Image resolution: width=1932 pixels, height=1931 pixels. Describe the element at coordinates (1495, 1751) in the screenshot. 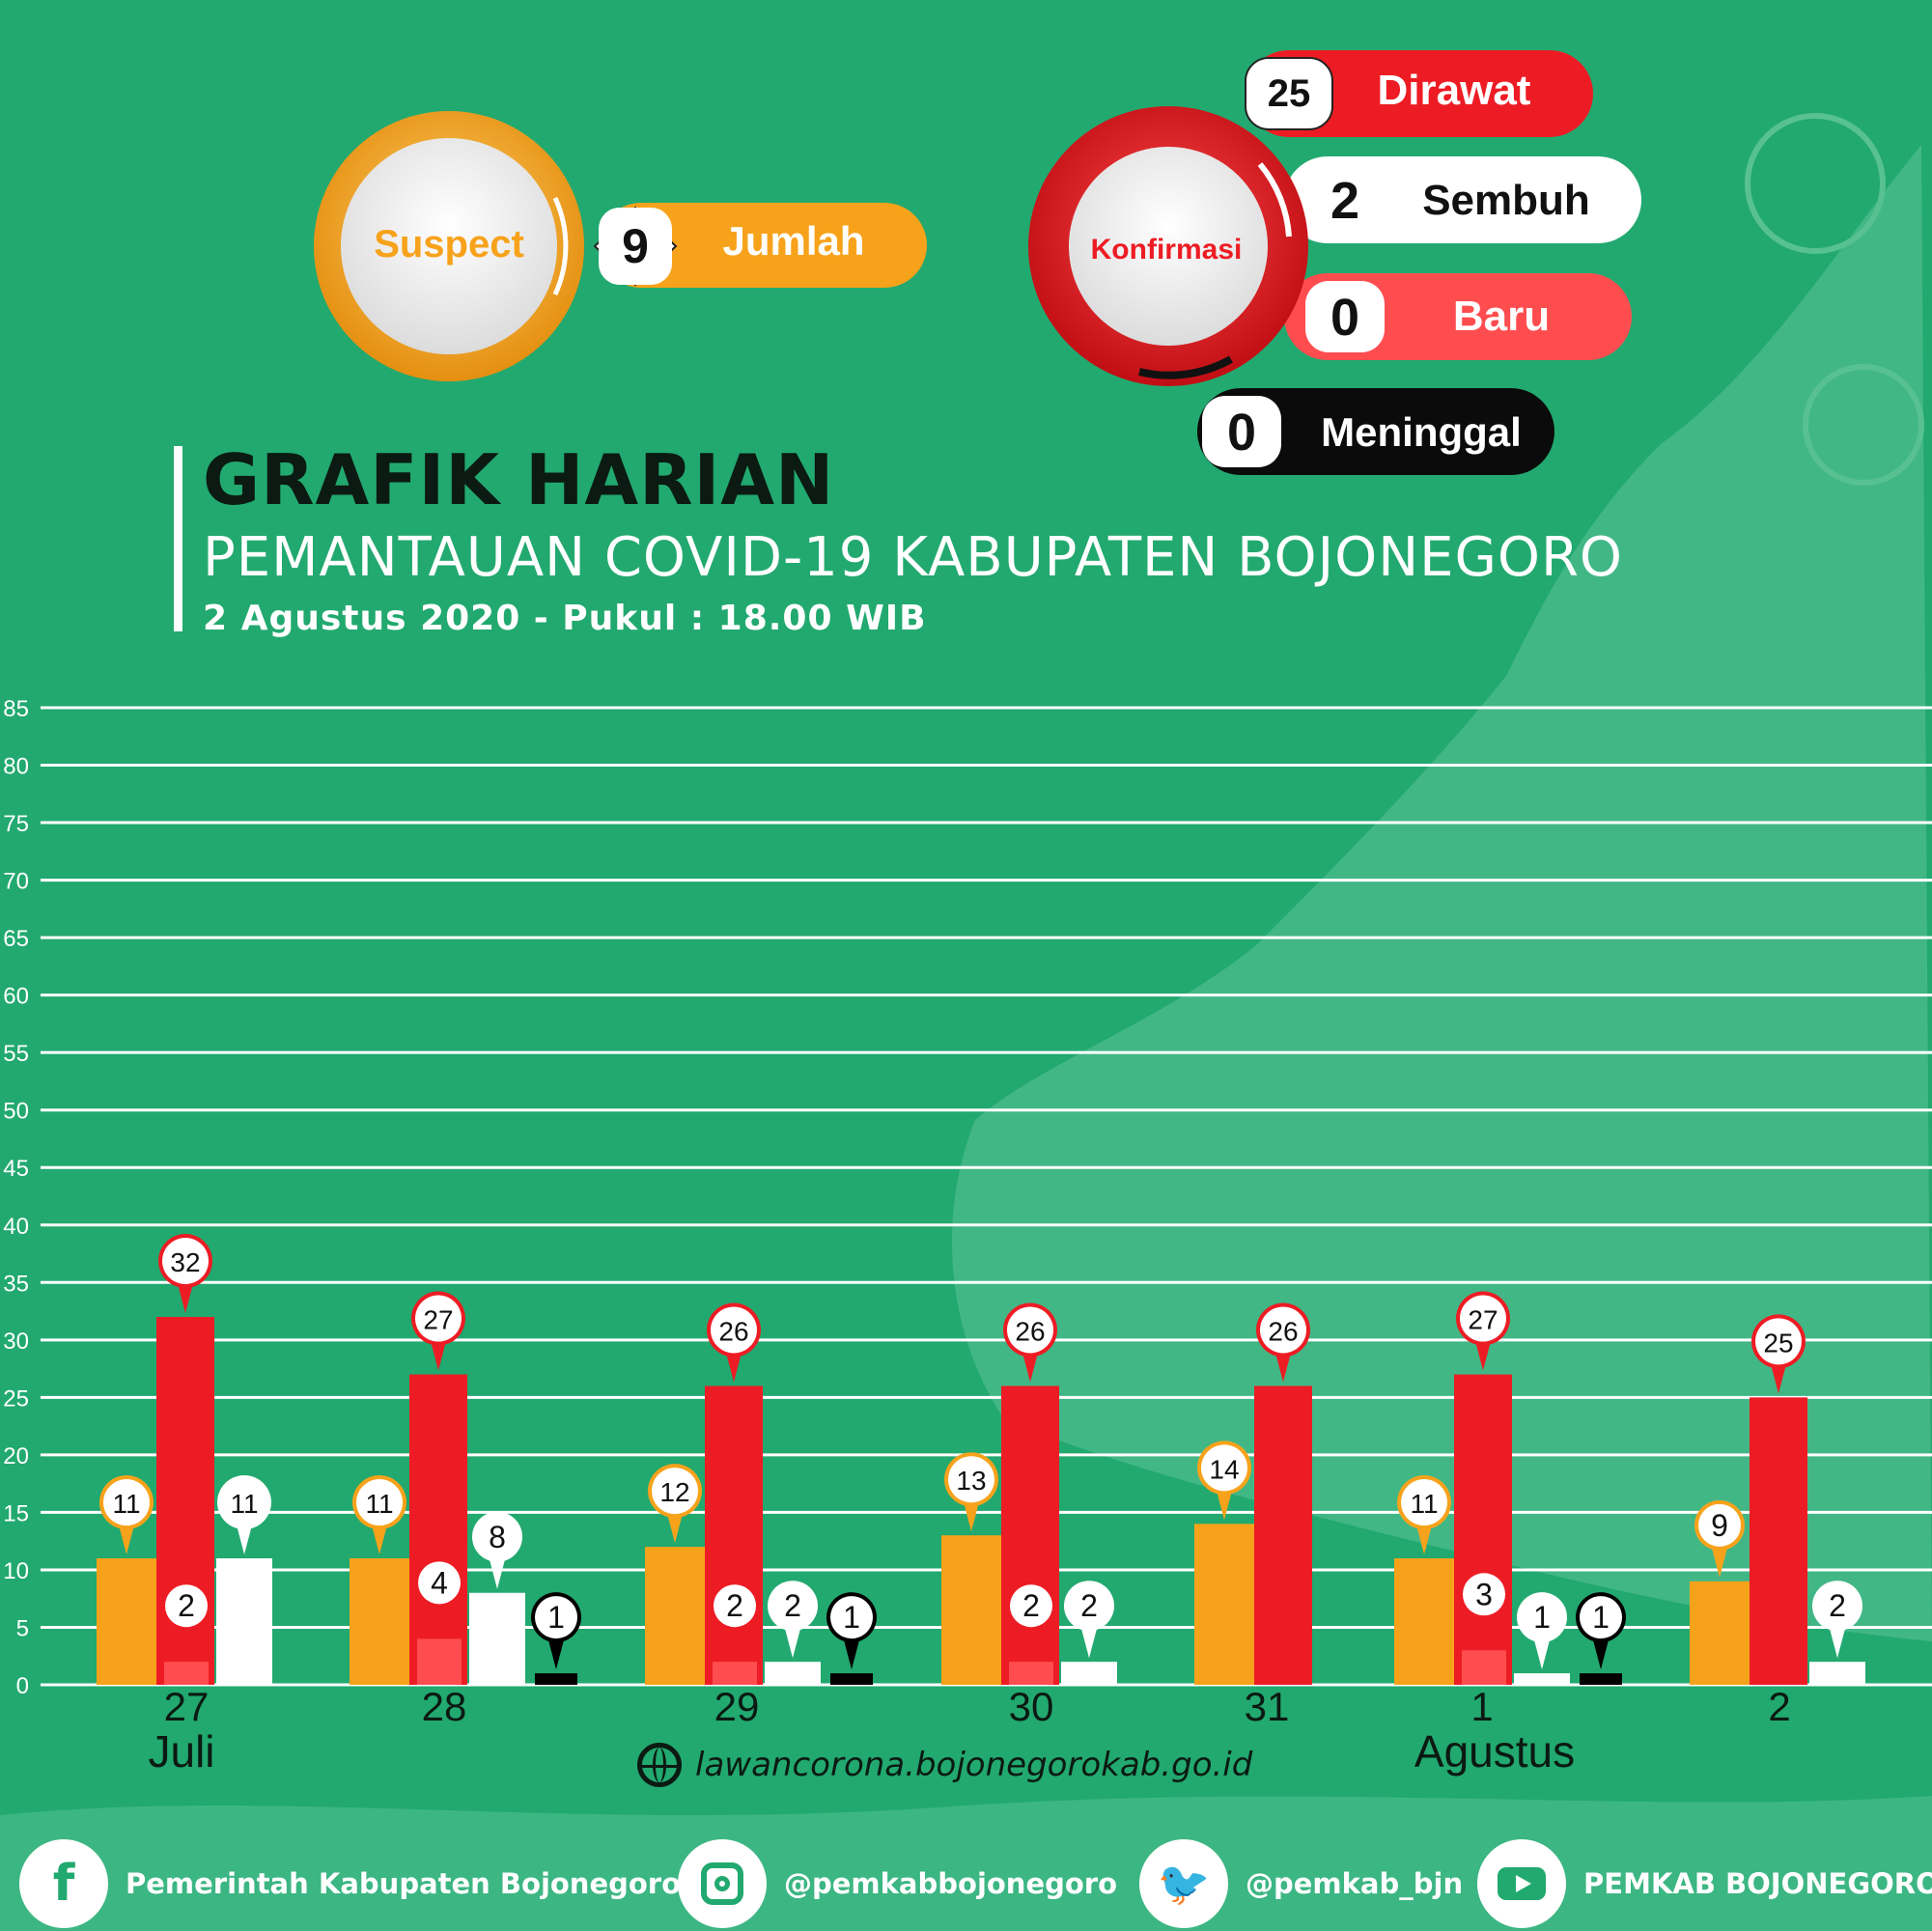

I see `month-label: Agustus` at that location.